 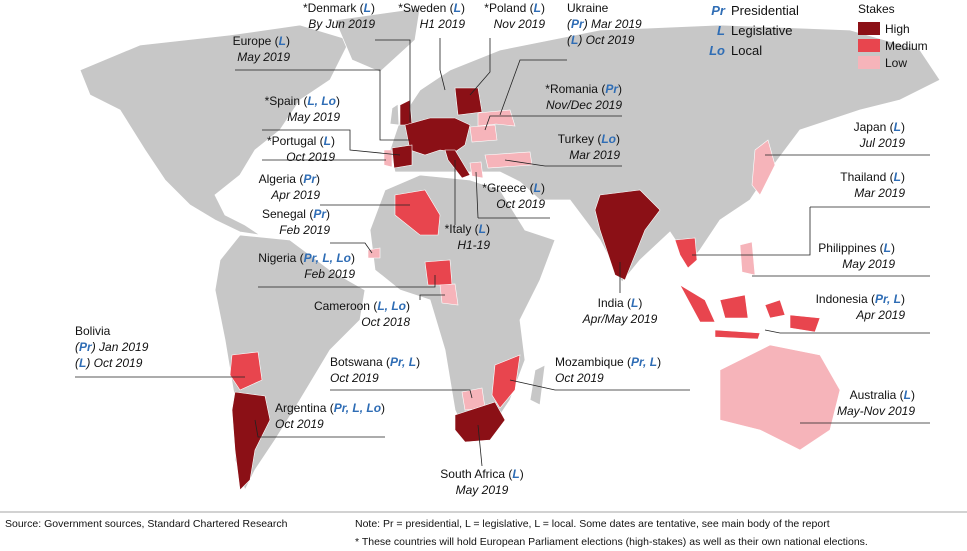 I want to click on thailand, so click(x=686, y=253).